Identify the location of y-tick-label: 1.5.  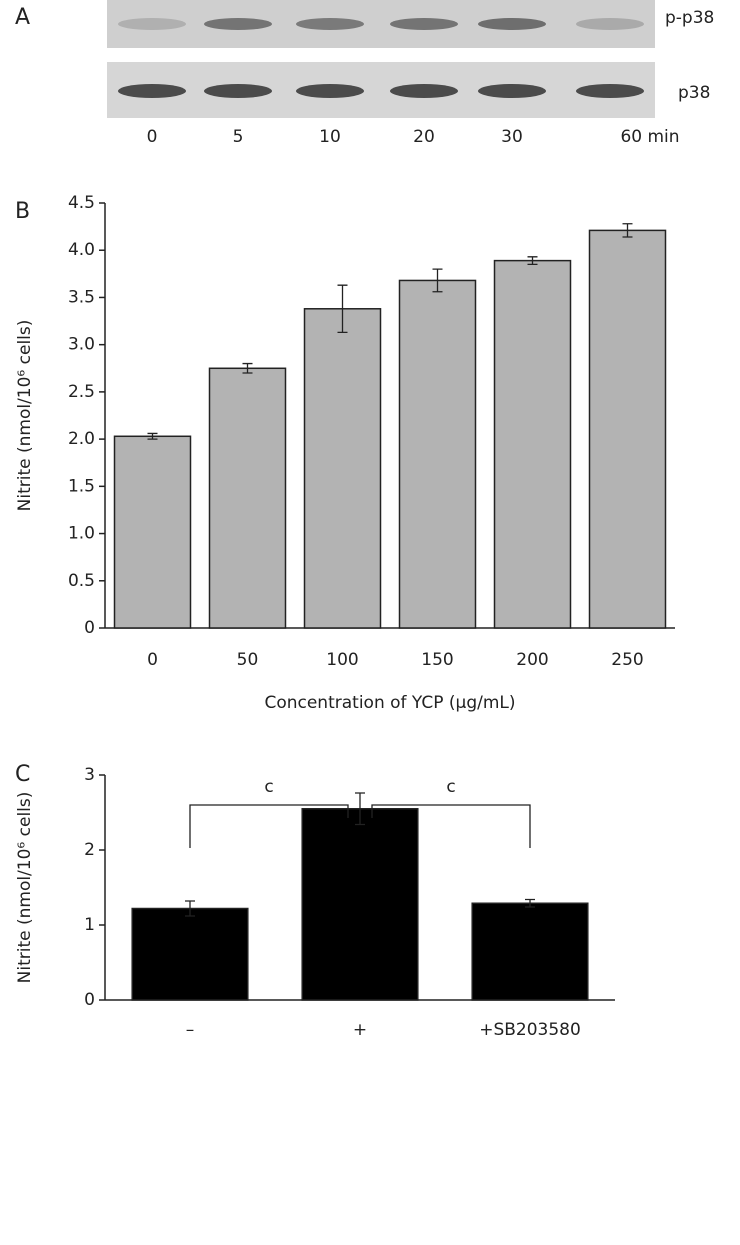
(81, 486).